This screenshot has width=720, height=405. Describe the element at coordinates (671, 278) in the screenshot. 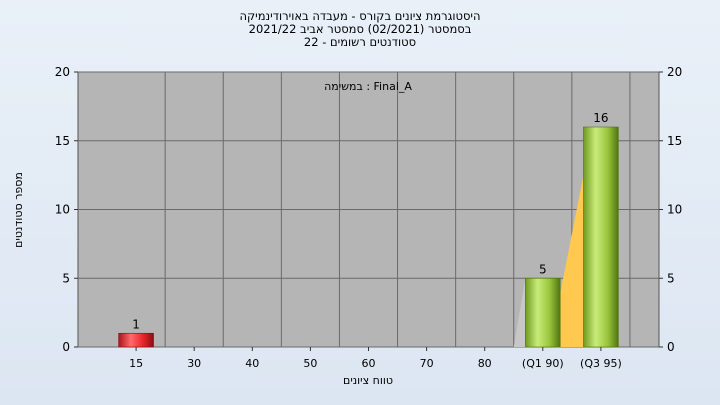

I see `y-tick-label-right: 5` at that location.